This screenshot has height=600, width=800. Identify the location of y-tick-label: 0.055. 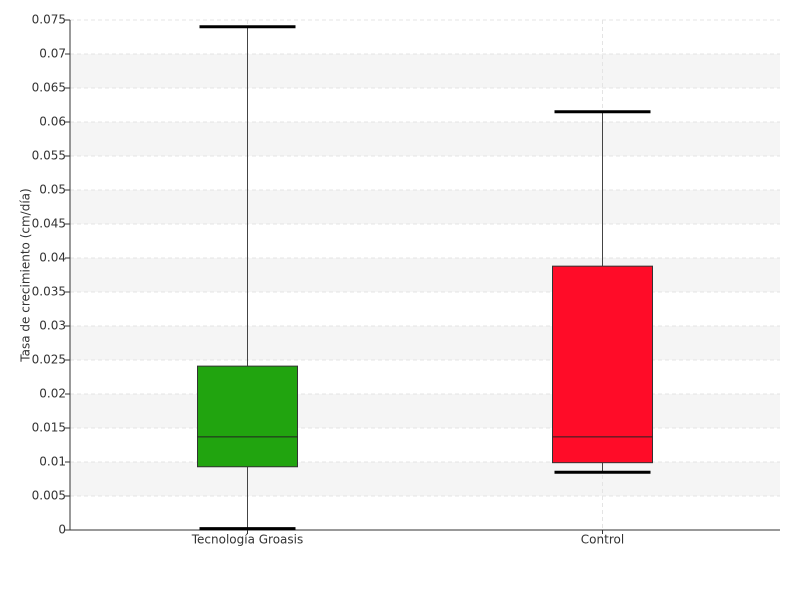
(49, 156).